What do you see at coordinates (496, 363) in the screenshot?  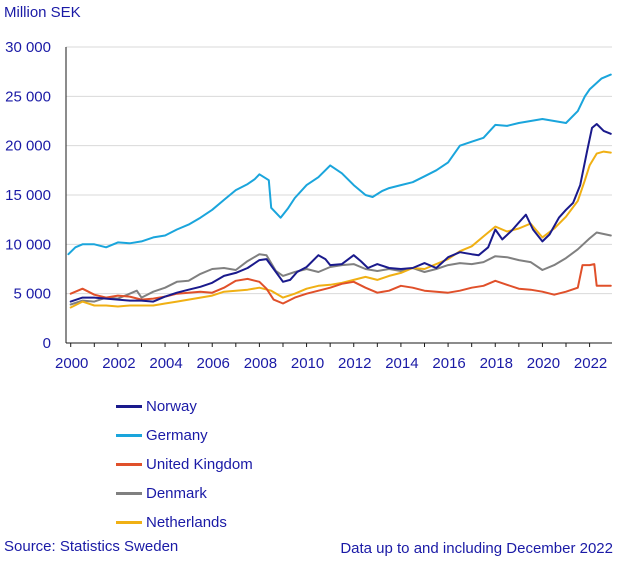 I see `x-tick-label: 2018` at bounding box center [496, 363].